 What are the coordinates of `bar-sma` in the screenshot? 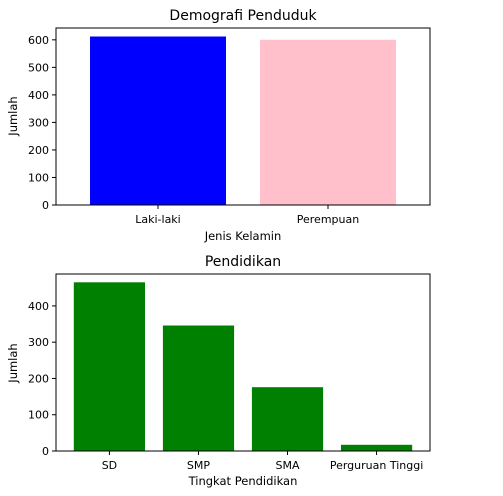 It's located at (287, 419).